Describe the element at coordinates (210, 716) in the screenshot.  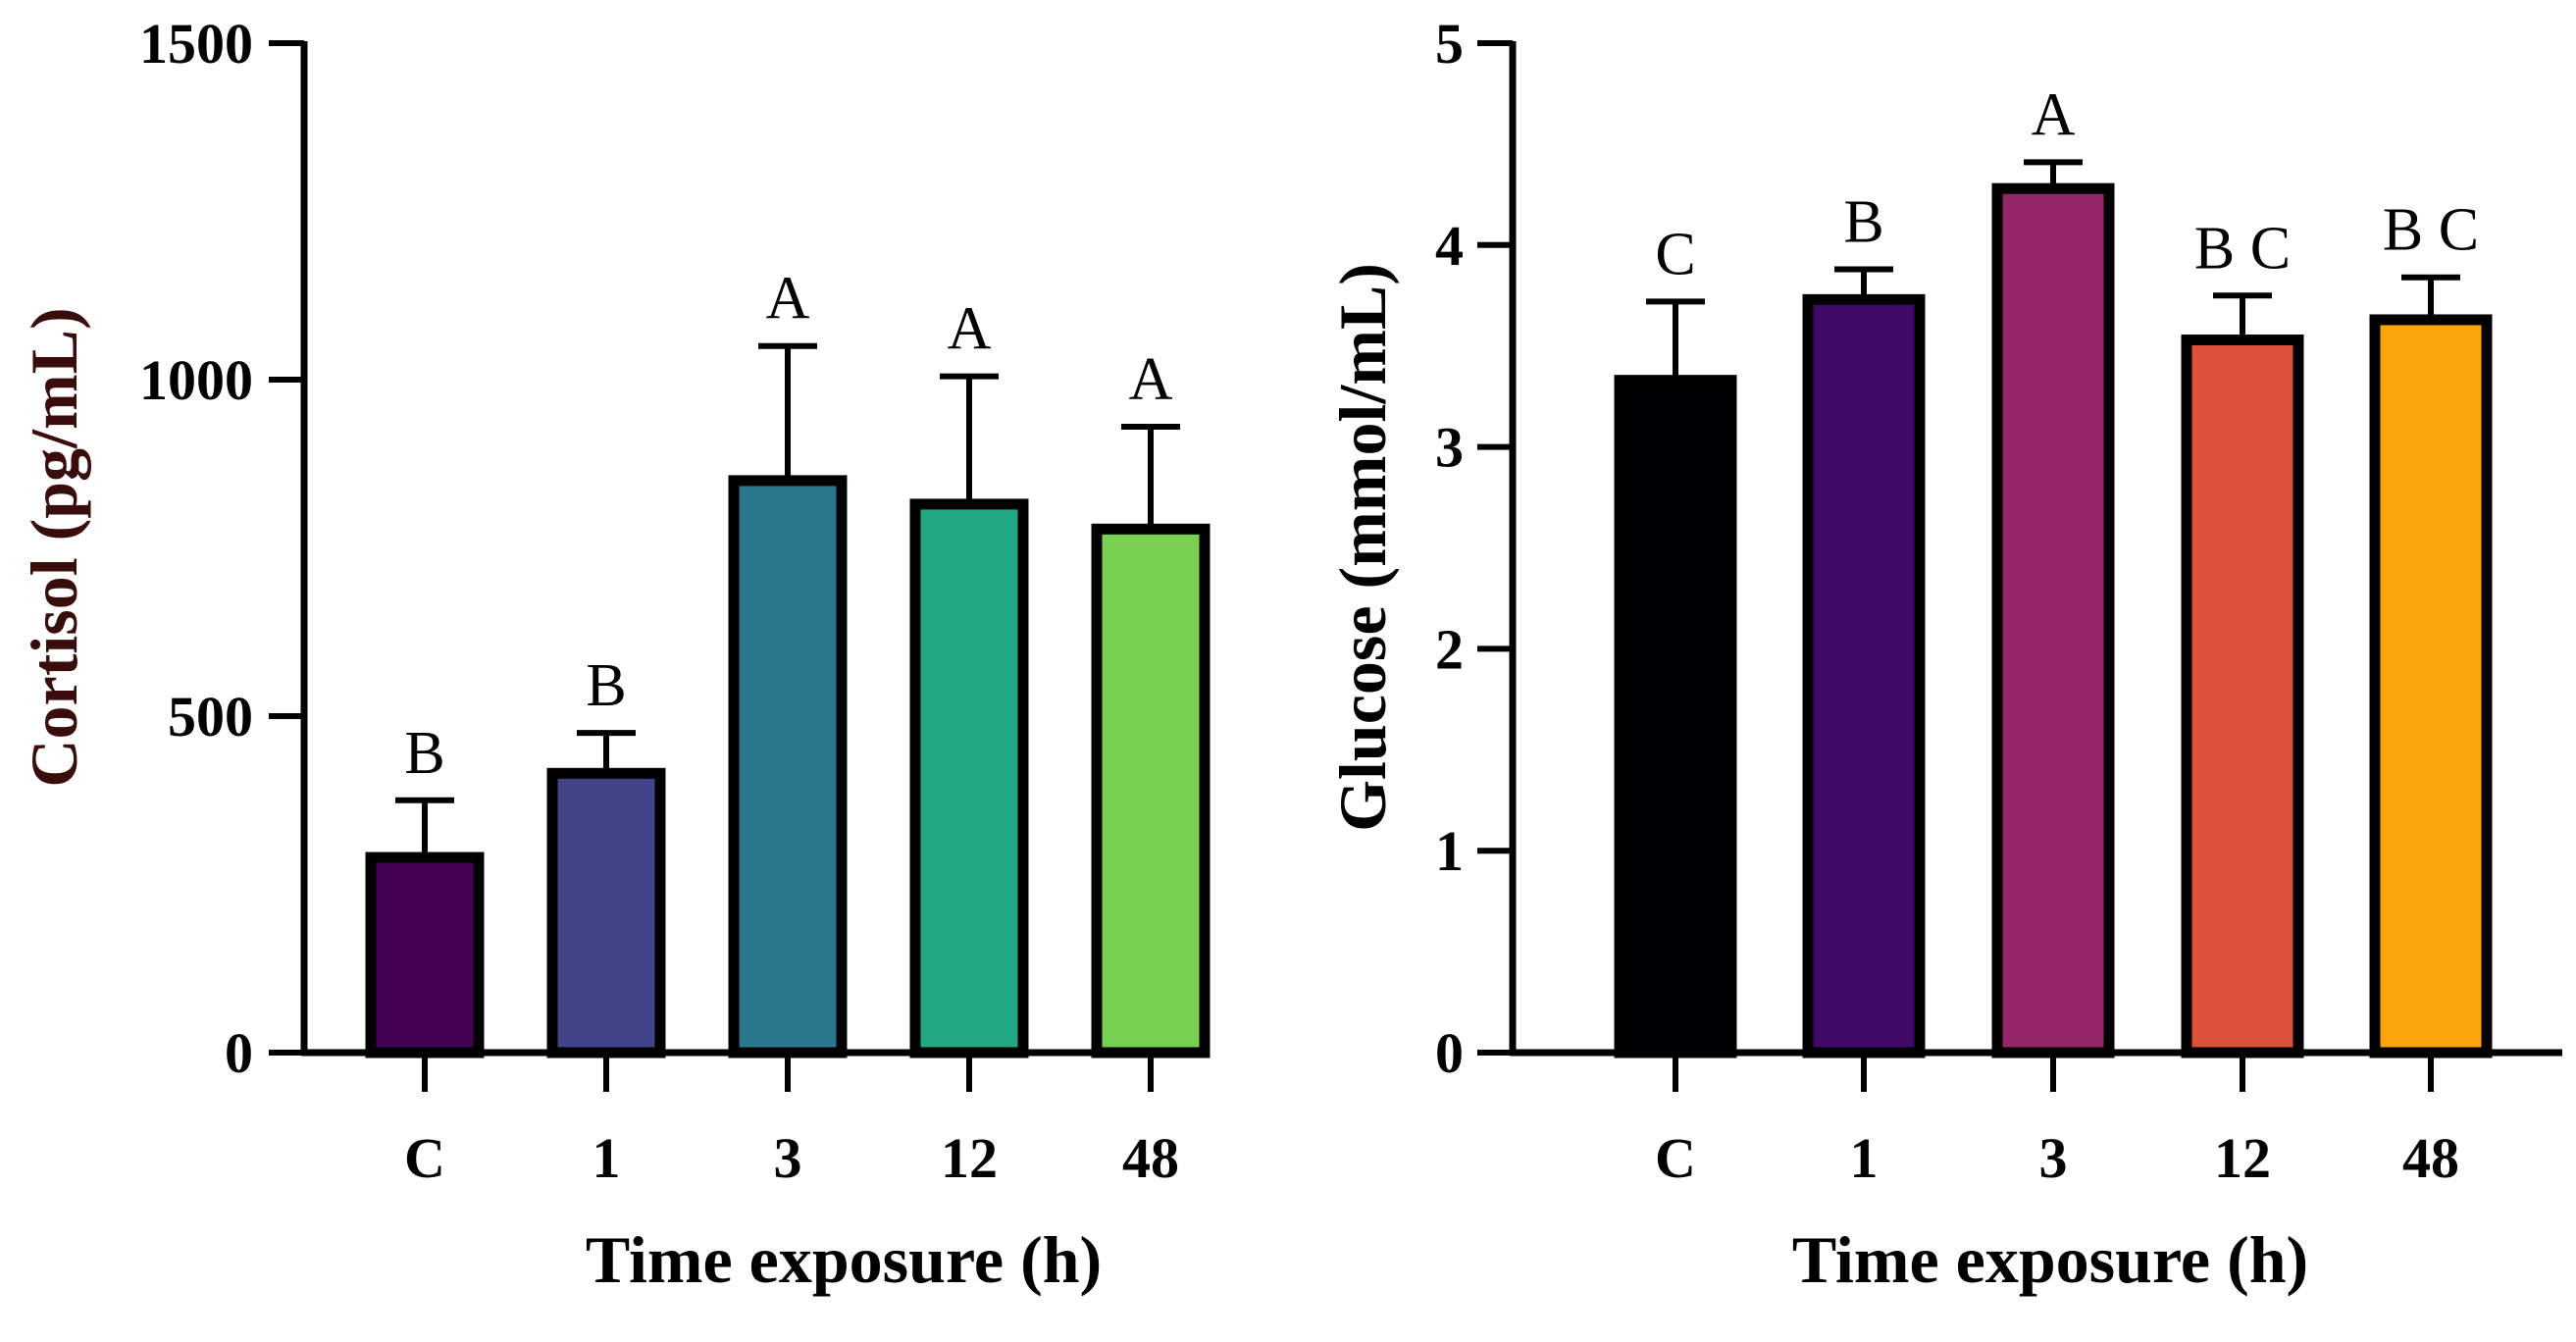
I see `y-tick-label: 500` at that location.